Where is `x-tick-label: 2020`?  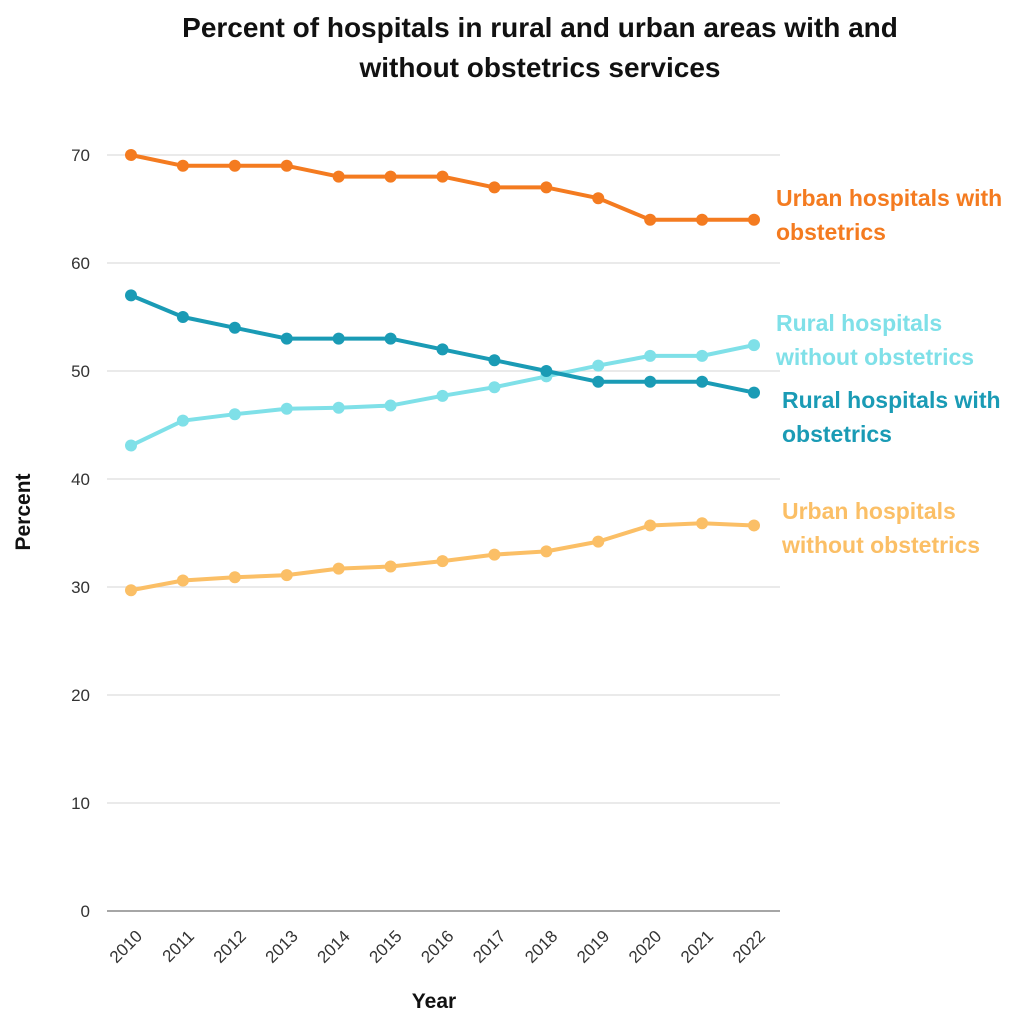 x-tick-label: 2020 is located at coordinates (645, 947).